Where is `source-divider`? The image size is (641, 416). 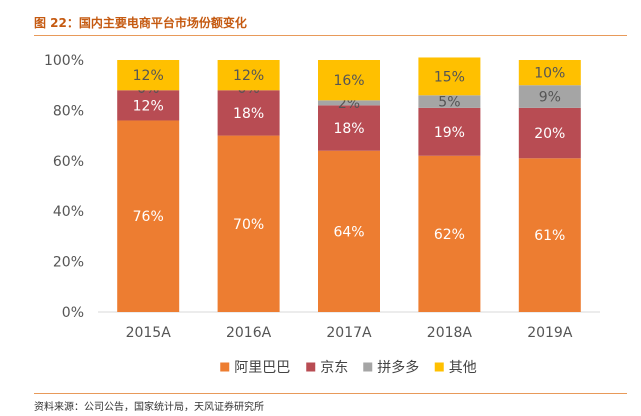 source-divider is located at coordinates (330, 393).